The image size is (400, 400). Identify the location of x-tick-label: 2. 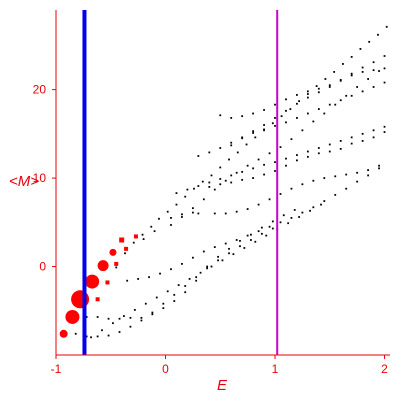
(384, 369).